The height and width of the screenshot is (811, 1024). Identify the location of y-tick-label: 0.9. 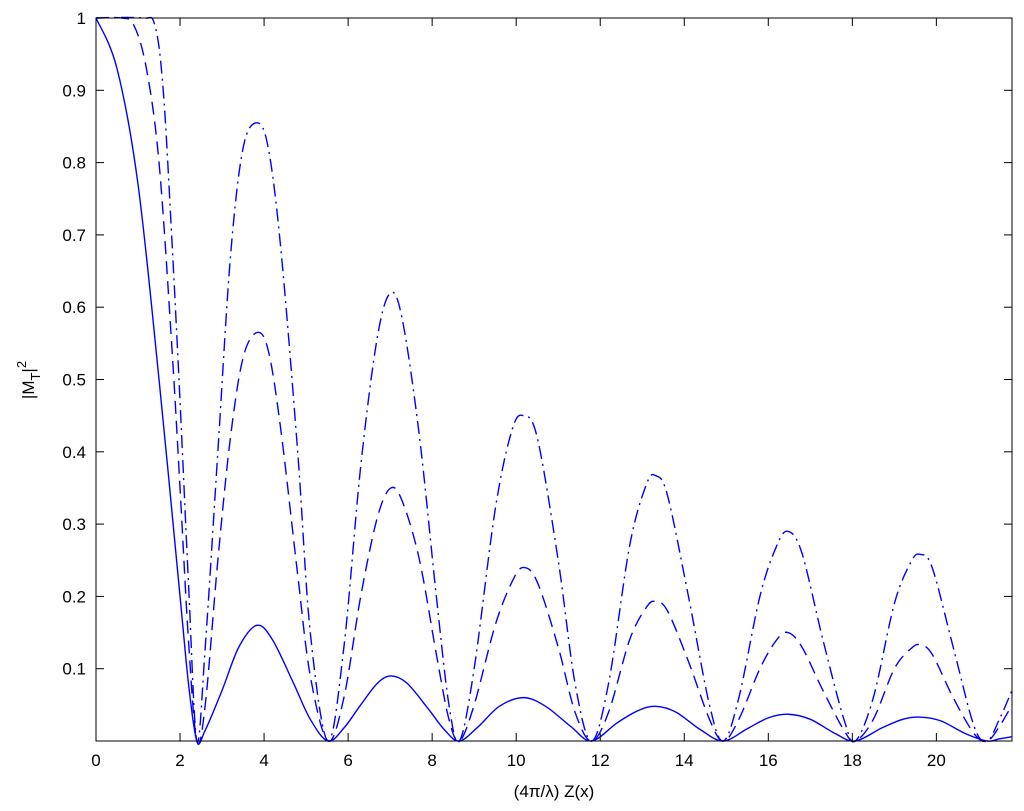
(74, 90).